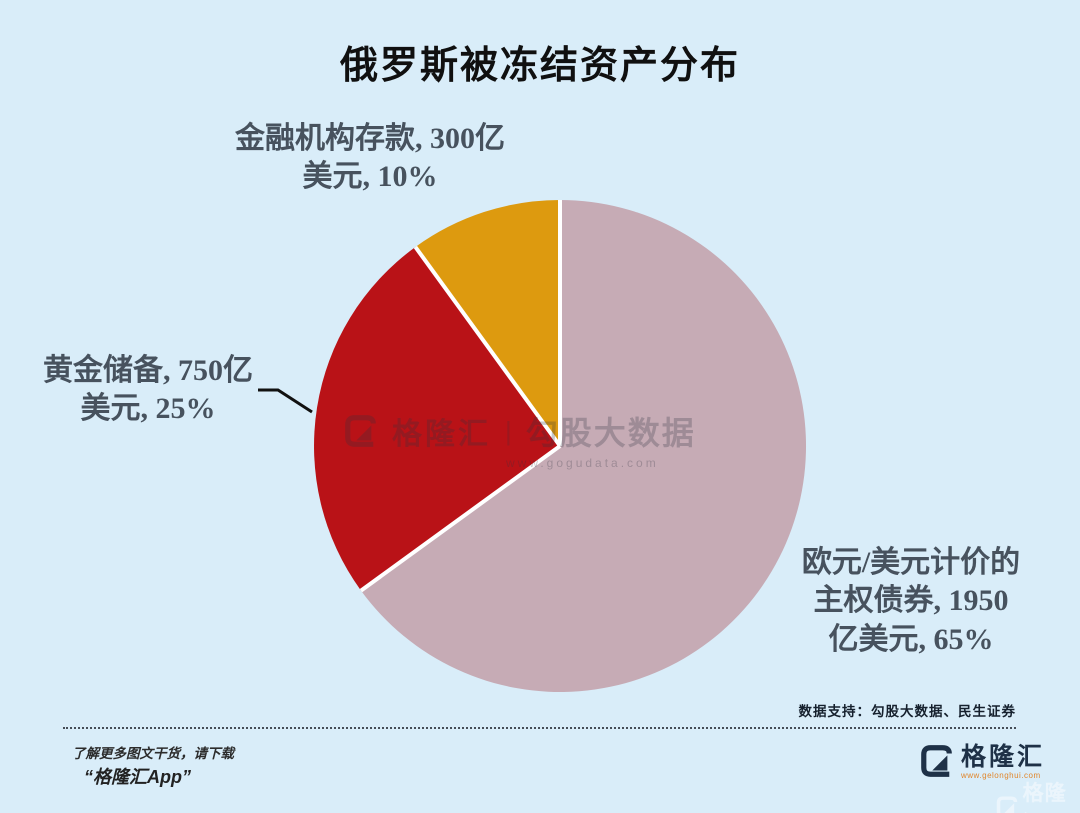  I want to click on pie-slice-financial-deposits, so click(487, 323).